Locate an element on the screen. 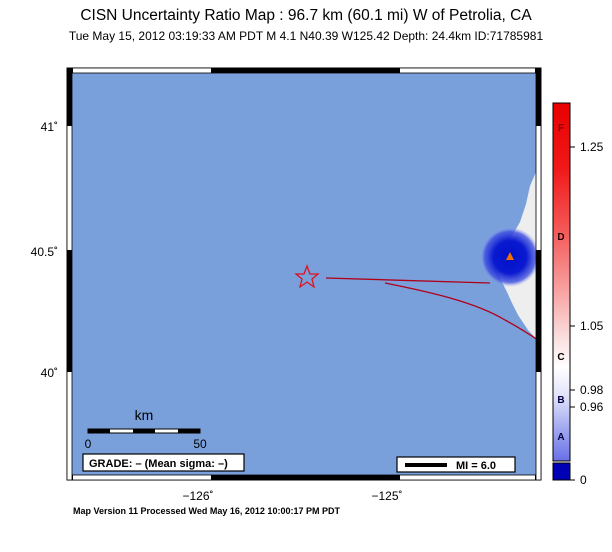  colorbar: F D C B A 1.25 1.05 0.98 0.96 0 is located at coordinates (578, 294).